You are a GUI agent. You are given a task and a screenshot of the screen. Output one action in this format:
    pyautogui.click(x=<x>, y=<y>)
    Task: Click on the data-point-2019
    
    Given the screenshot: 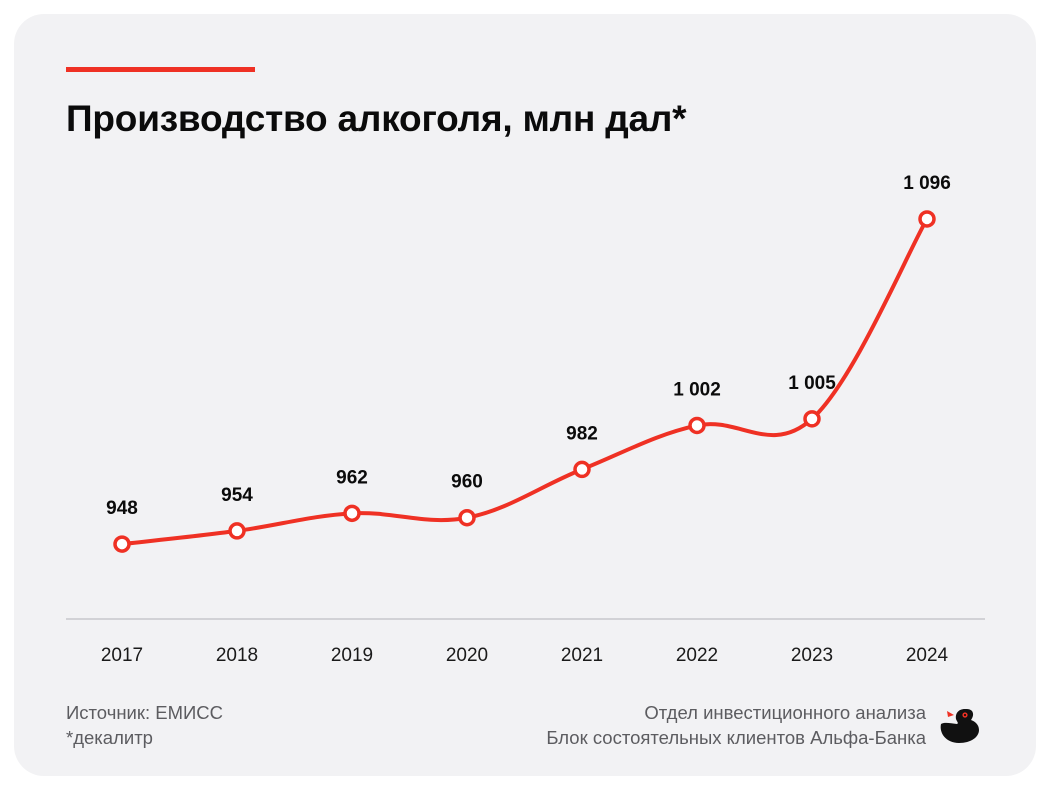 What is the action you would take?
    pyautogui.click(x=352, y=513)
    